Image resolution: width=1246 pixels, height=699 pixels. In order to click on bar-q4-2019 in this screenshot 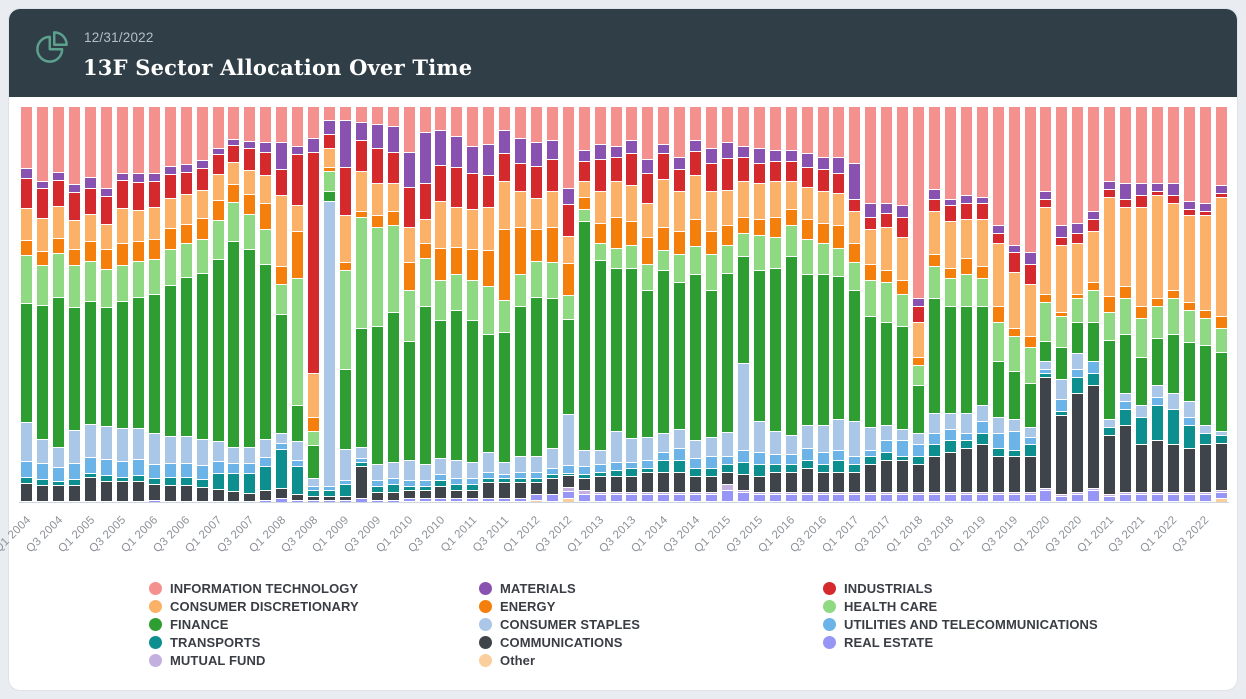, I will do `click(1030, 304)`.